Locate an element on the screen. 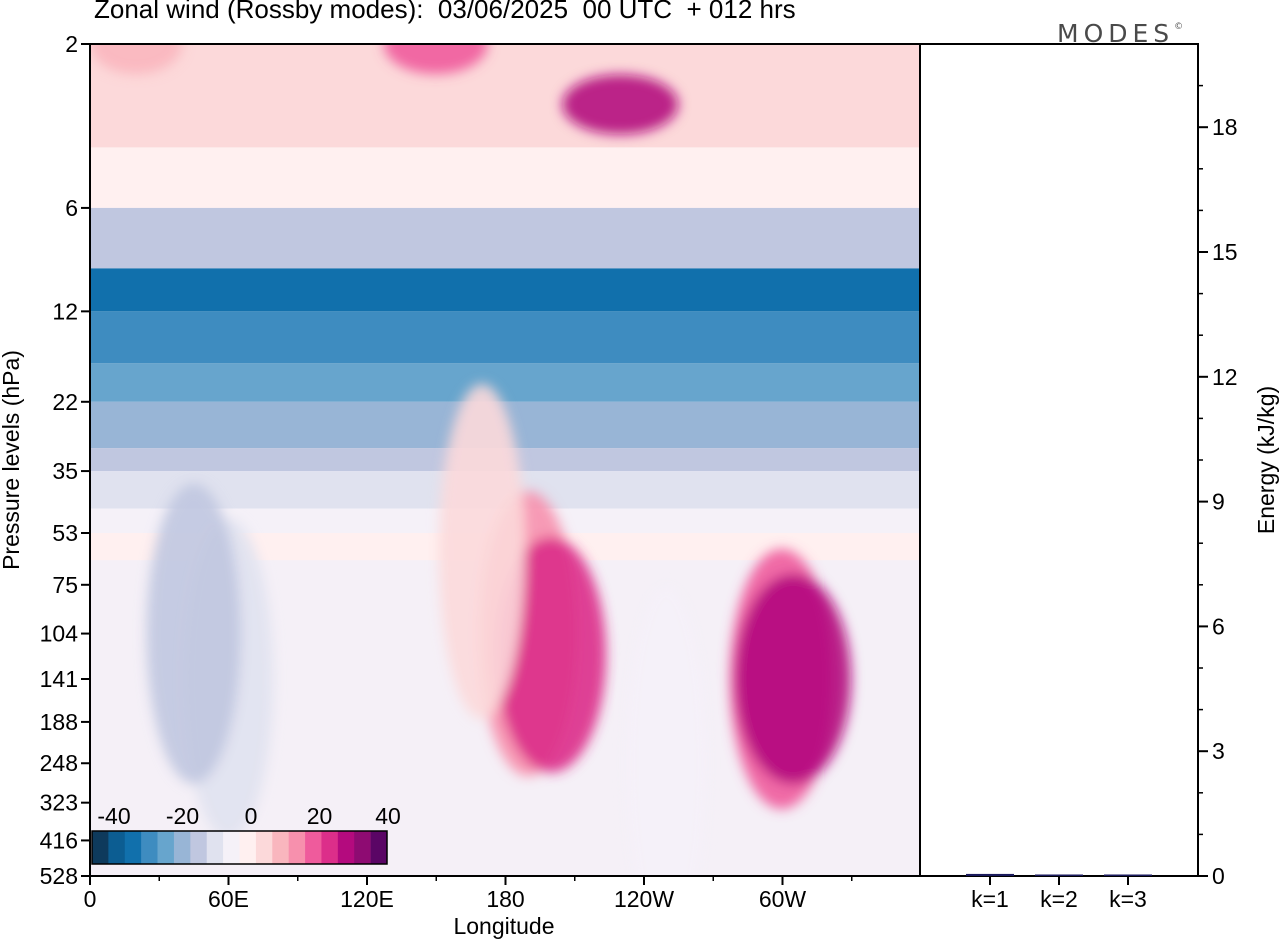 Image resolution: width=1280 pixels, height=942 pixels. energy-tick-label: 15 is located at coordinates (1225, 252).